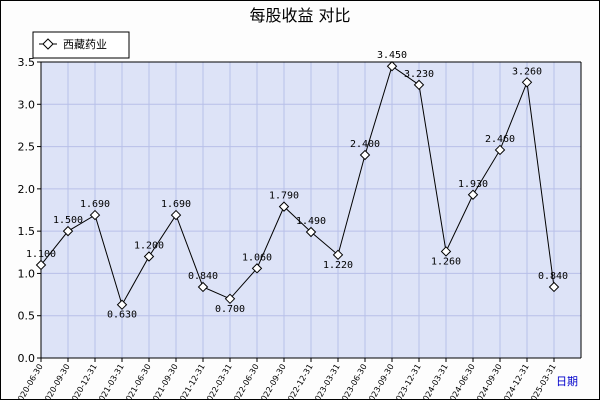 This screenshot has width=600, height=400. I want to click on x-tick-label: 2024-09-30, so click(488, 381).